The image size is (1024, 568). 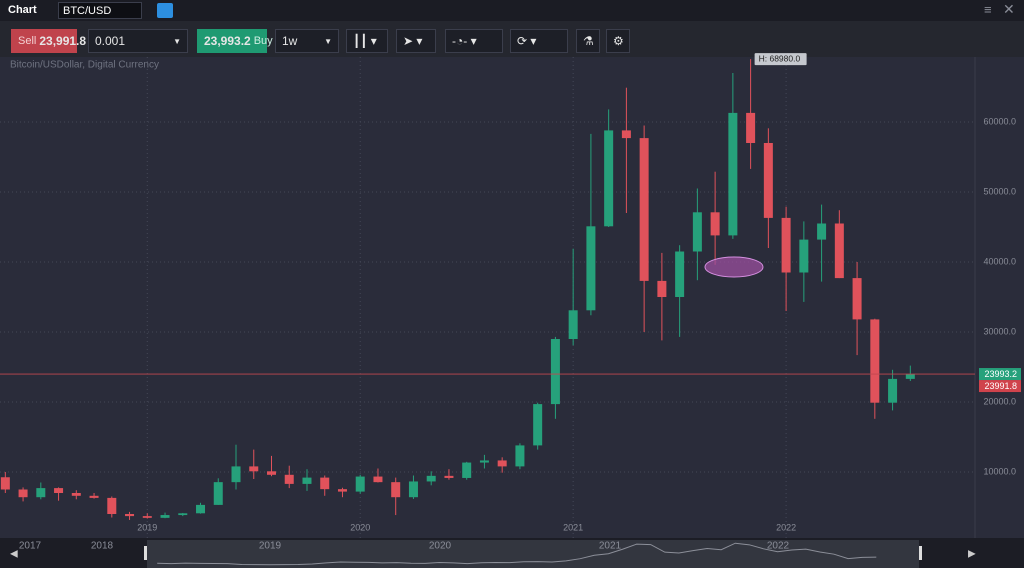 I want to click on compare-button: ⟳ ▾, so click(x=539, y=41).